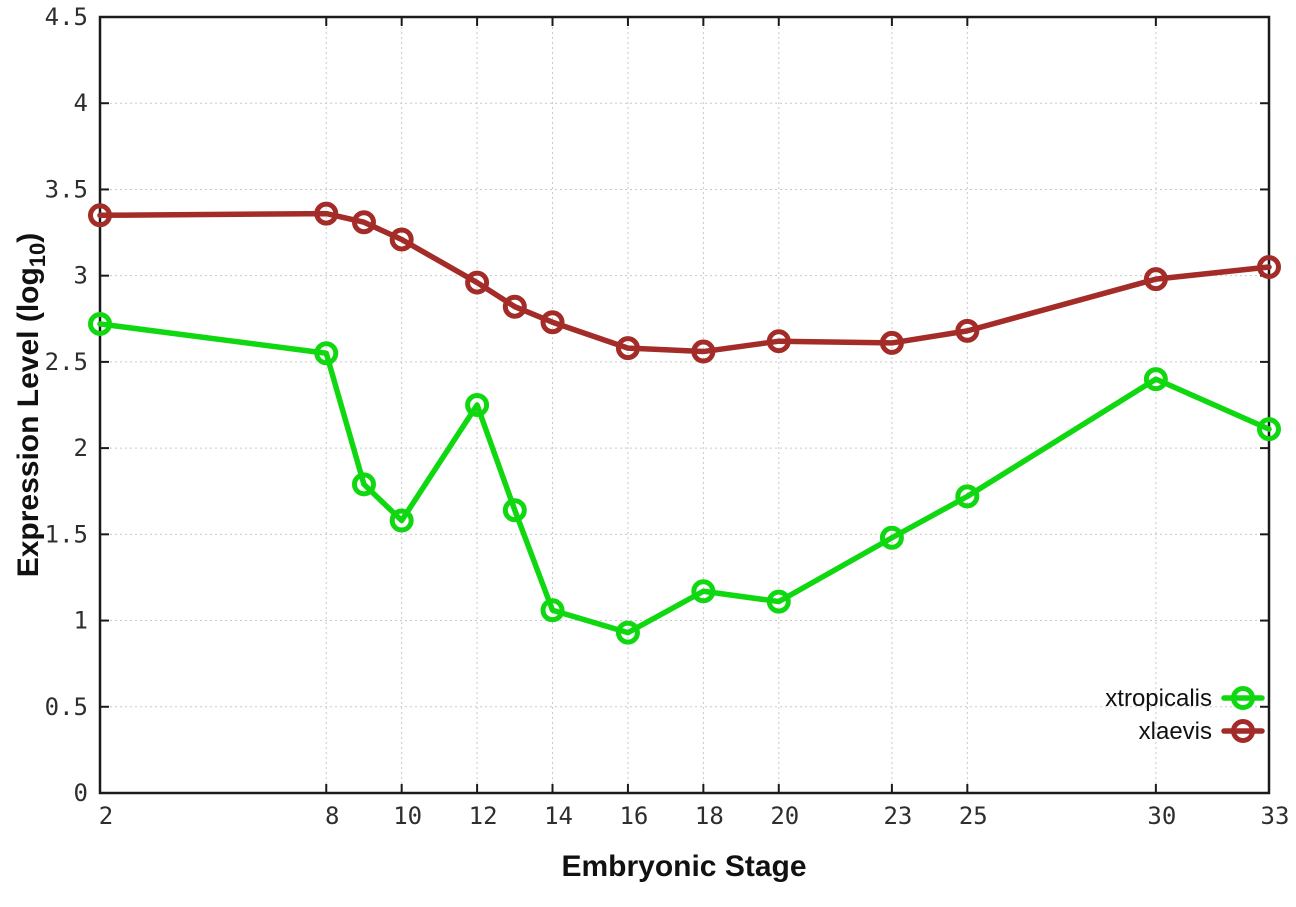 This screenshot has width=1296, height=907. Describe the element at coordinates (483, 816) in the screenshot. I see `x-tick-label: 12` at that location.